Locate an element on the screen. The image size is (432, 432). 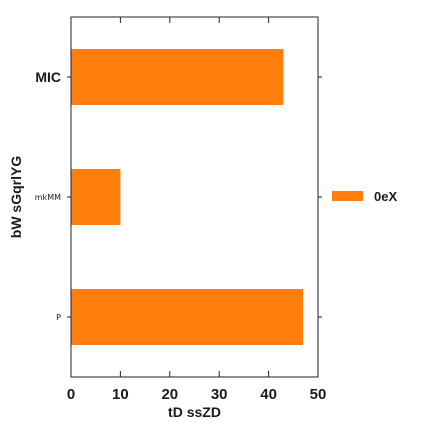
x-tick-label: 0 is located at coordinates (71, 394).